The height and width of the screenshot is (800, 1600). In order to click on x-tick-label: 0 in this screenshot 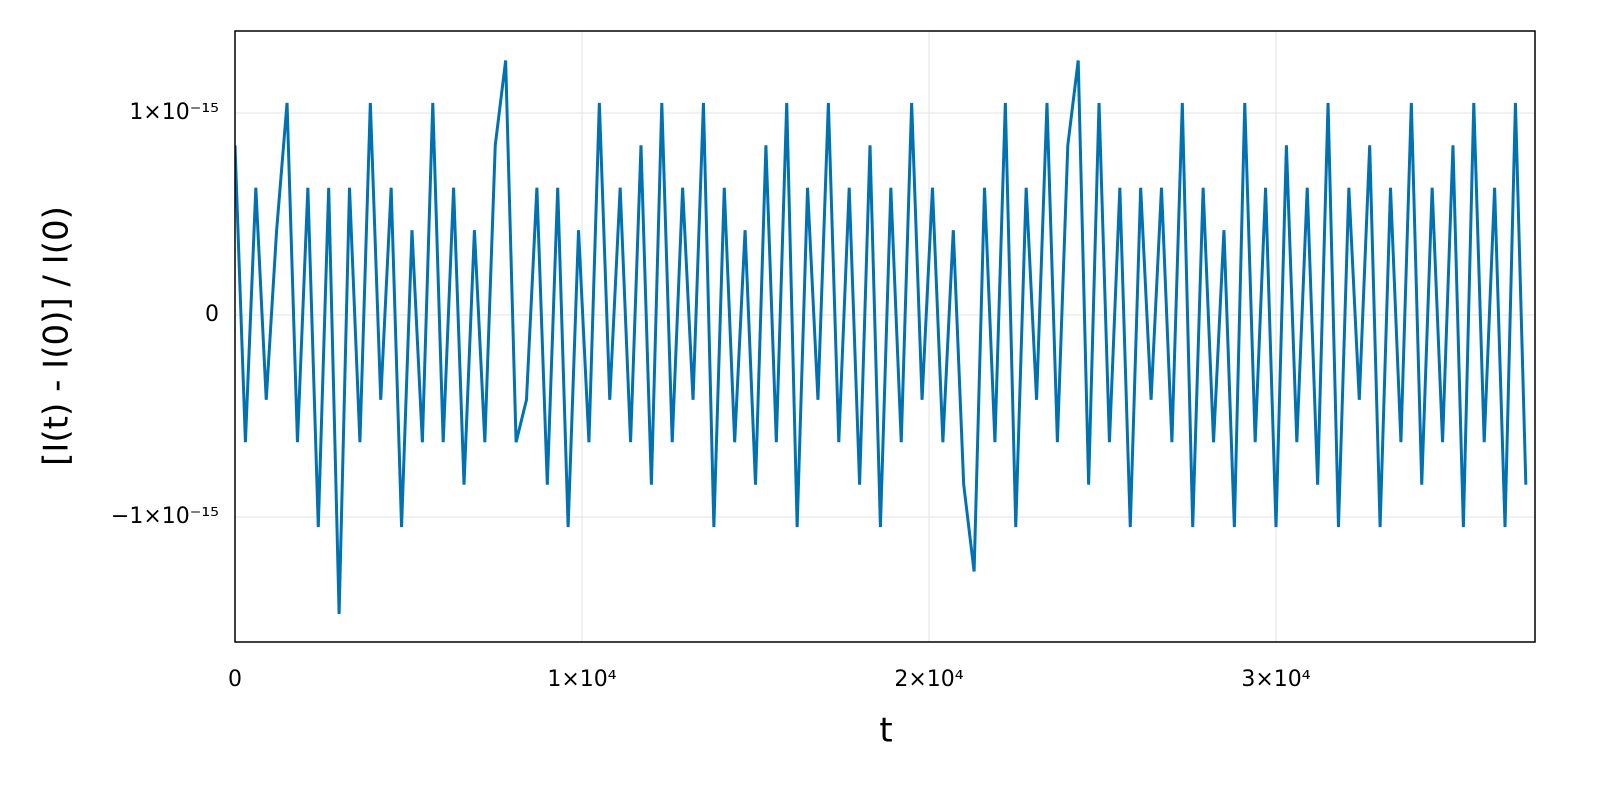, I will do `click(235, 679)`.